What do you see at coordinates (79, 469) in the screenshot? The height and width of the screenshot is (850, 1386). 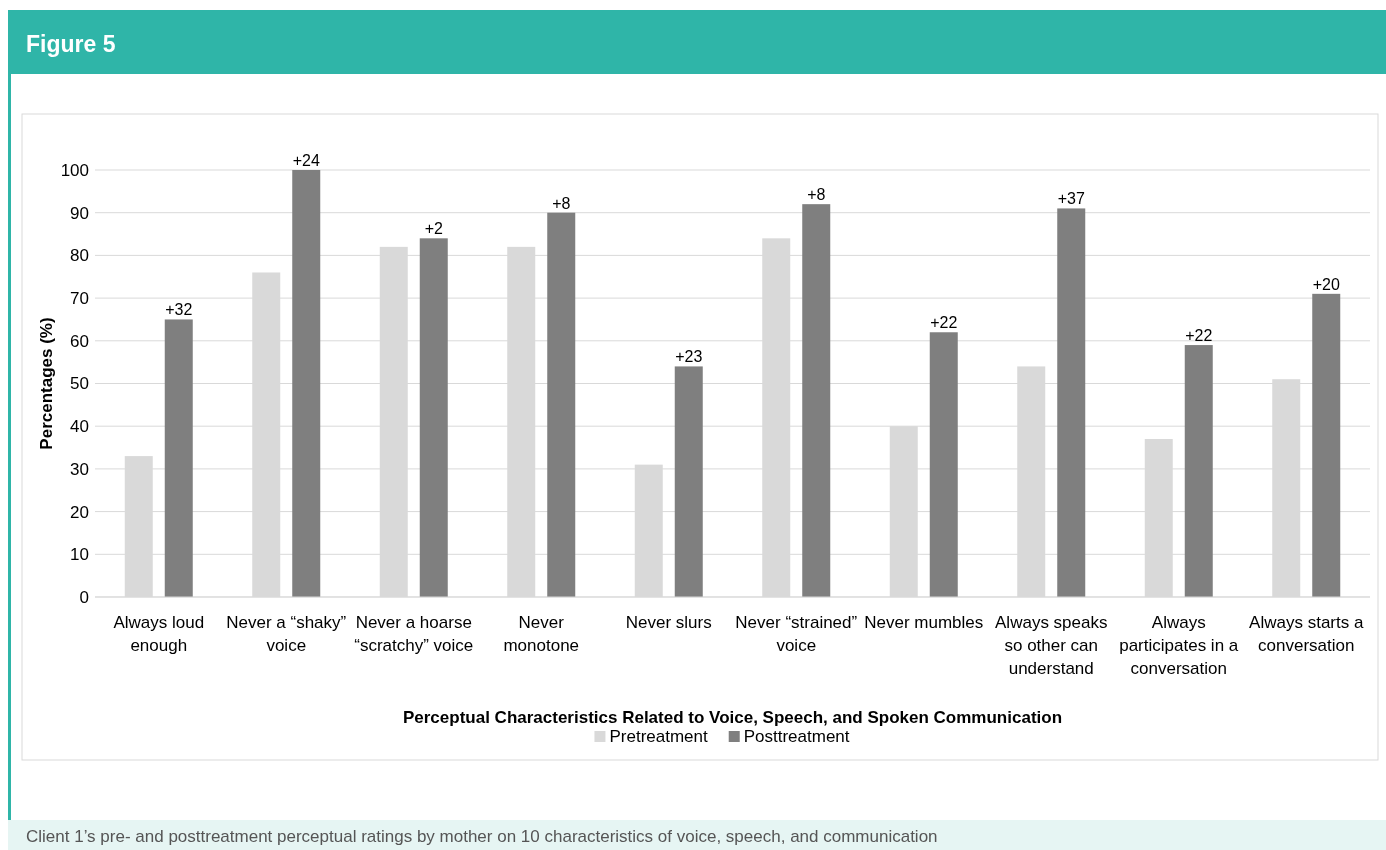 I see `y-tick-label: 30` at bounding box center [79, 469].